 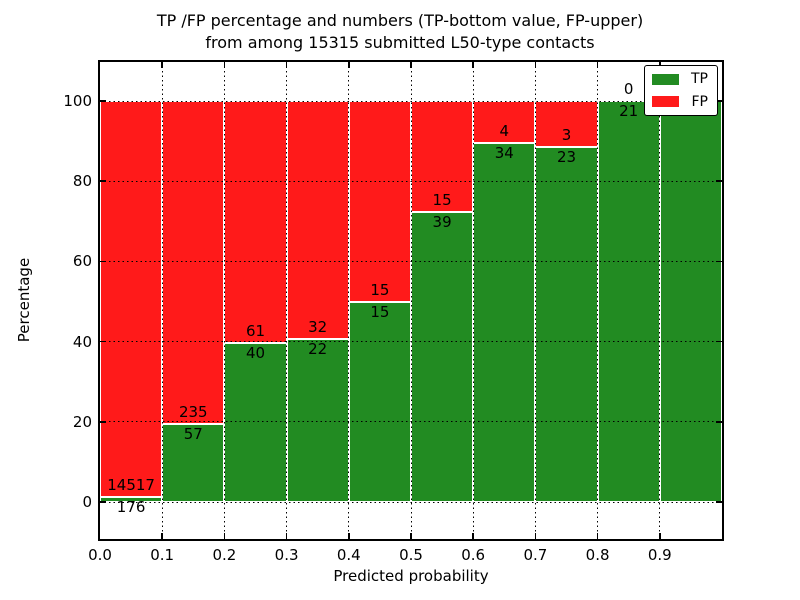 I want to click on y-tick-label: 80, so click(x=82, y=181).